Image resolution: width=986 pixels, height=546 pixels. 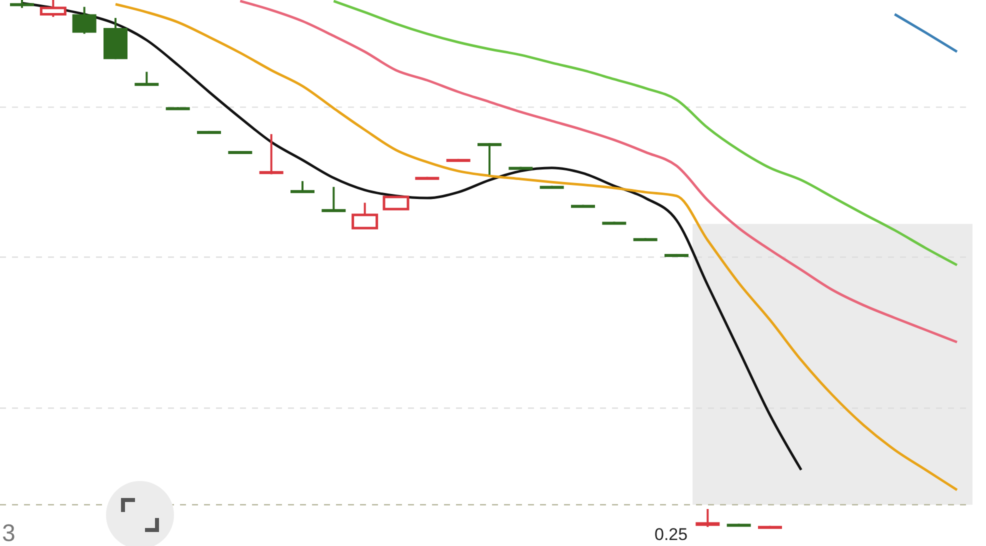 I want to click on annotation: 3, so click(x=9, y=533).